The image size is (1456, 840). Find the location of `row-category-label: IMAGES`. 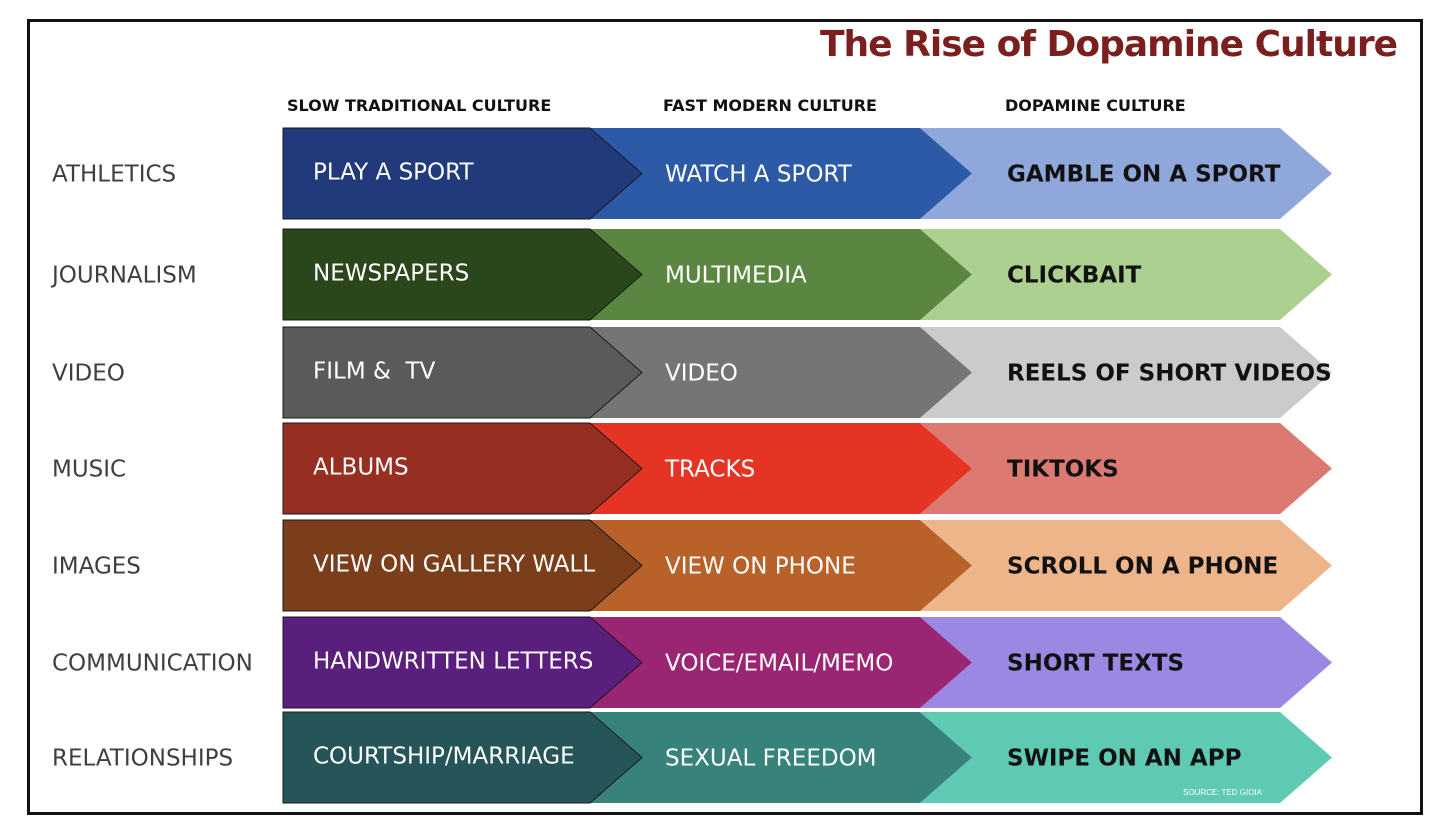

row-category-label: IMAGES is located at coordinates (96, 567).